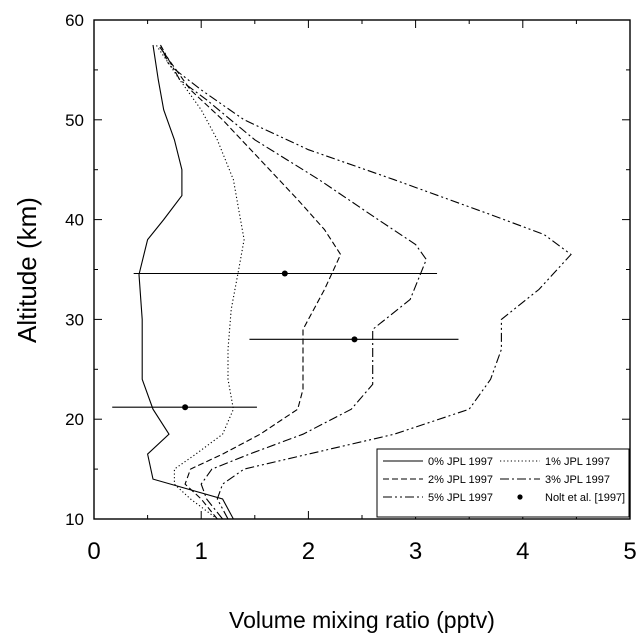 The height and width of the screenshot is (637, 639). What do you see at coordinates (460, 462) in the screenshot?
I see `legend-label: 0% JPL 1997` at bounding box center [460, 462].